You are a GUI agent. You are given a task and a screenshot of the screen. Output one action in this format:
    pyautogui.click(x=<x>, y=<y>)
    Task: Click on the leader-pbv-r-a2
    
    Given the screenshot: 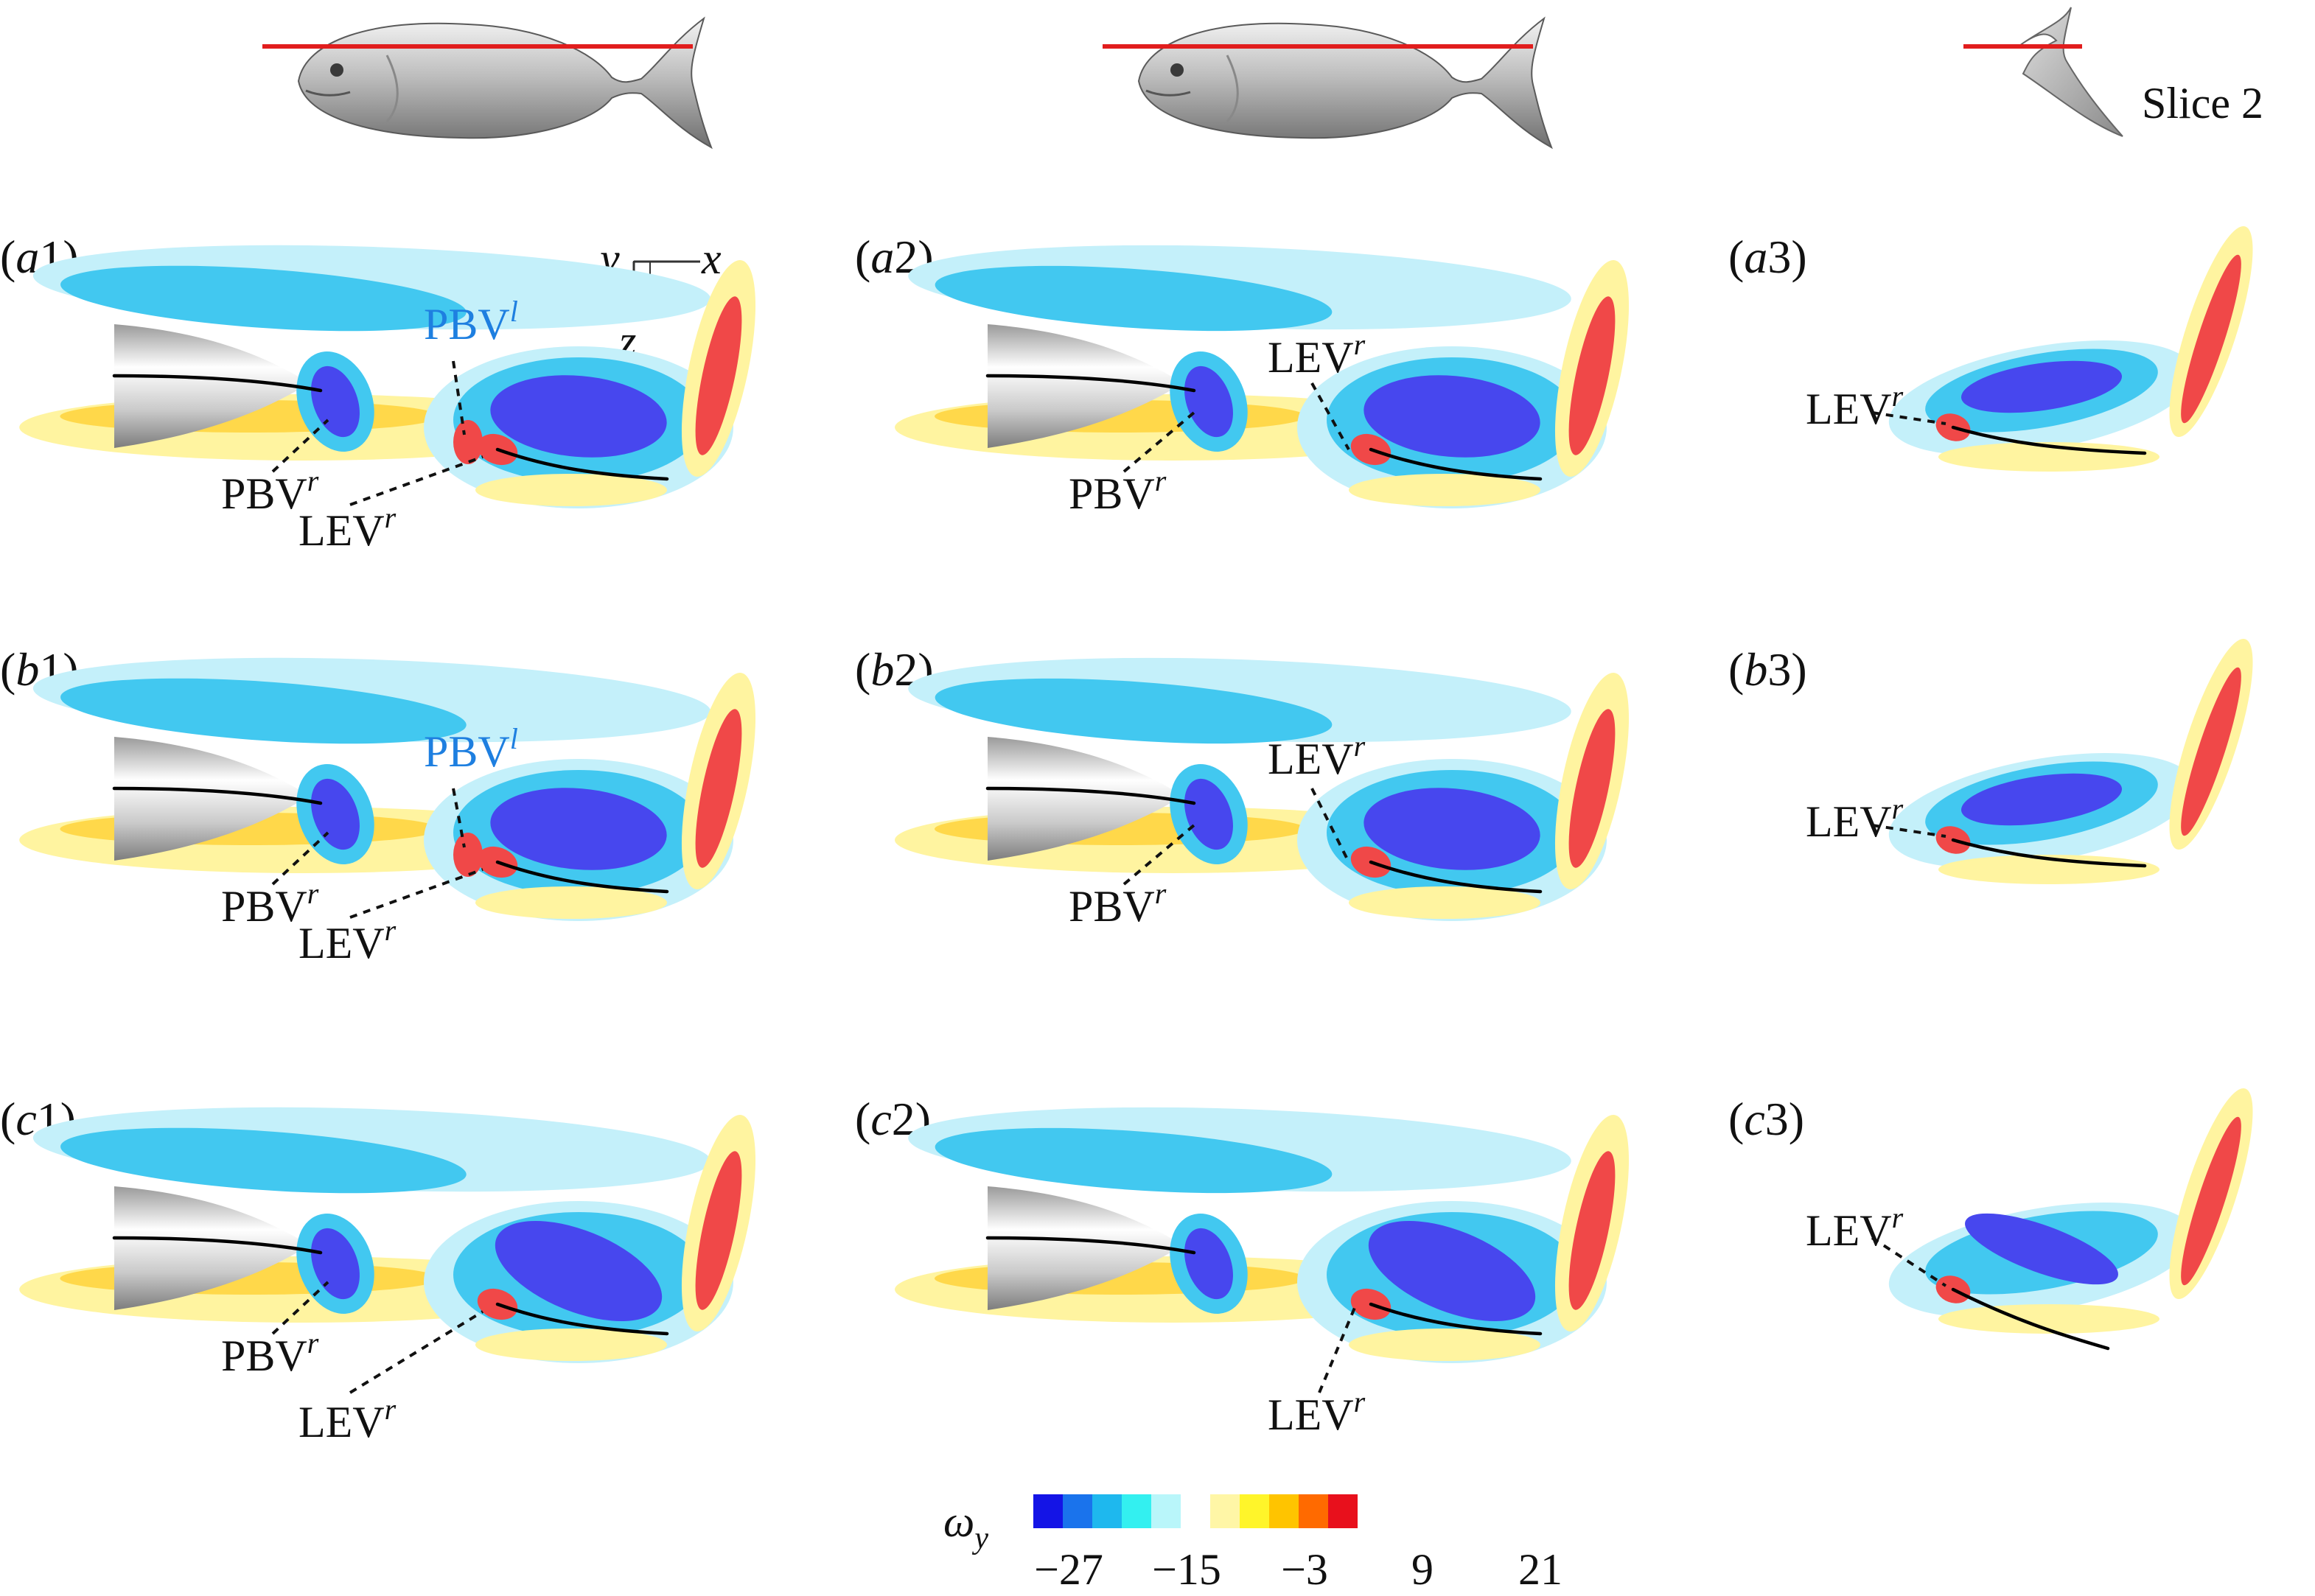 What is the action you would take?
    pyautogui.click(x=1158, y=442)
    